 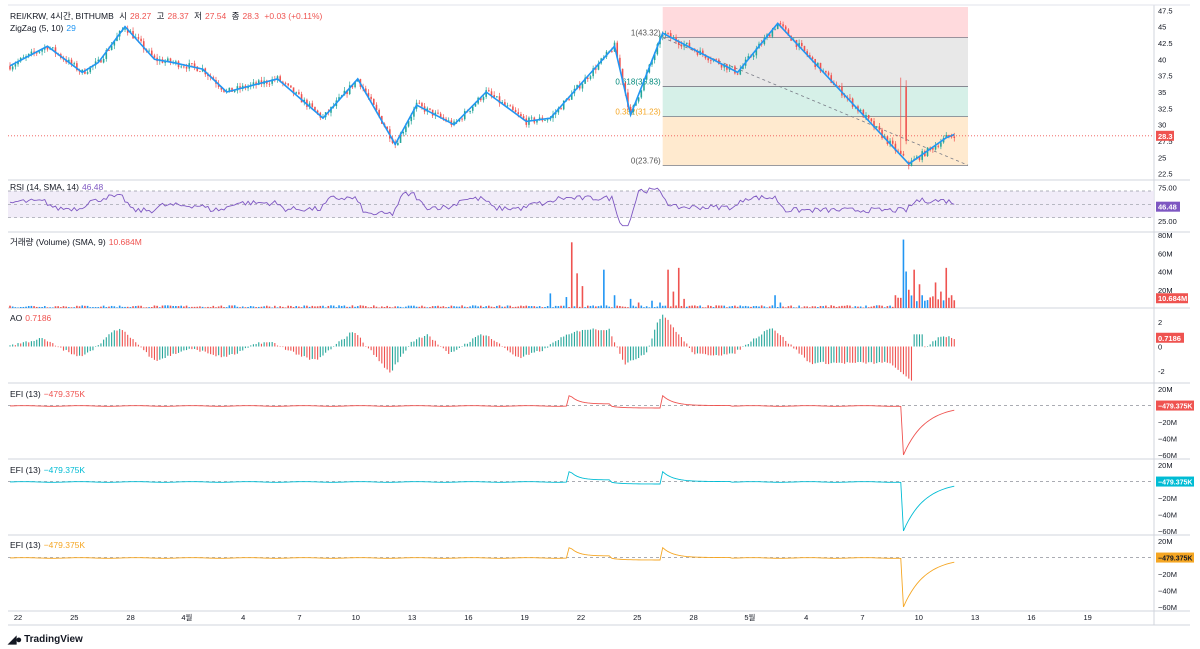 What do you see at coordinates (1167, 531) in the screenshot?
I see `efi-tick-label: −60M` at bounding box center [1167, 531].